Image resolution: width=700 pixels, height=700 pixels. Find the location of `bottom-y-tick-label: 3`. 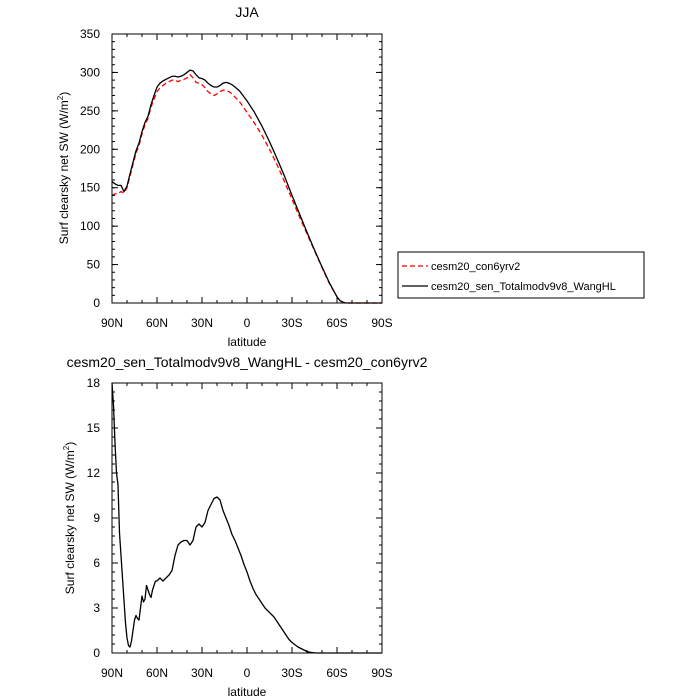

bottom-y-tick-label: 3 is located at coordinates (96, 608).